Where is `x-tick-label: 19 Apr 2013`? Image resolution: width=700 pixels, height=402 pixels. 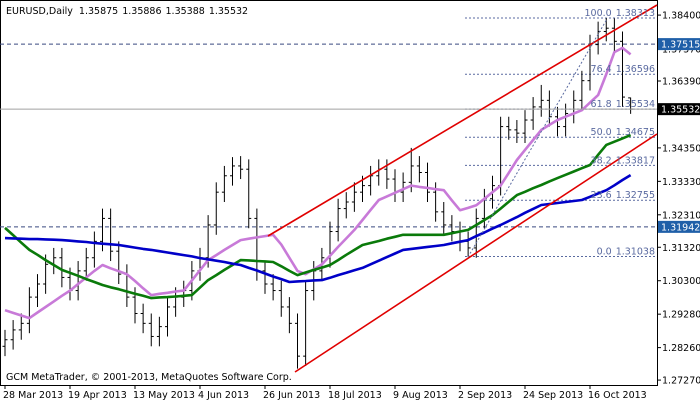 x-tick-label: 19 Apr 2013 is located at coordinates (97, 395).